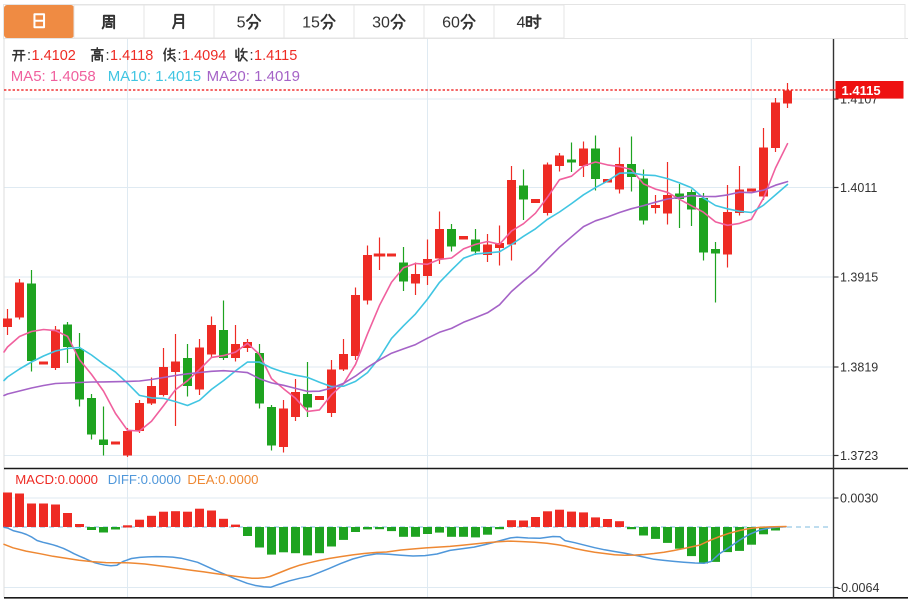 The height and width of the screenshot is (602, 908). I want to click on svg-text: DIFF:0.0000, so click(144, 479).